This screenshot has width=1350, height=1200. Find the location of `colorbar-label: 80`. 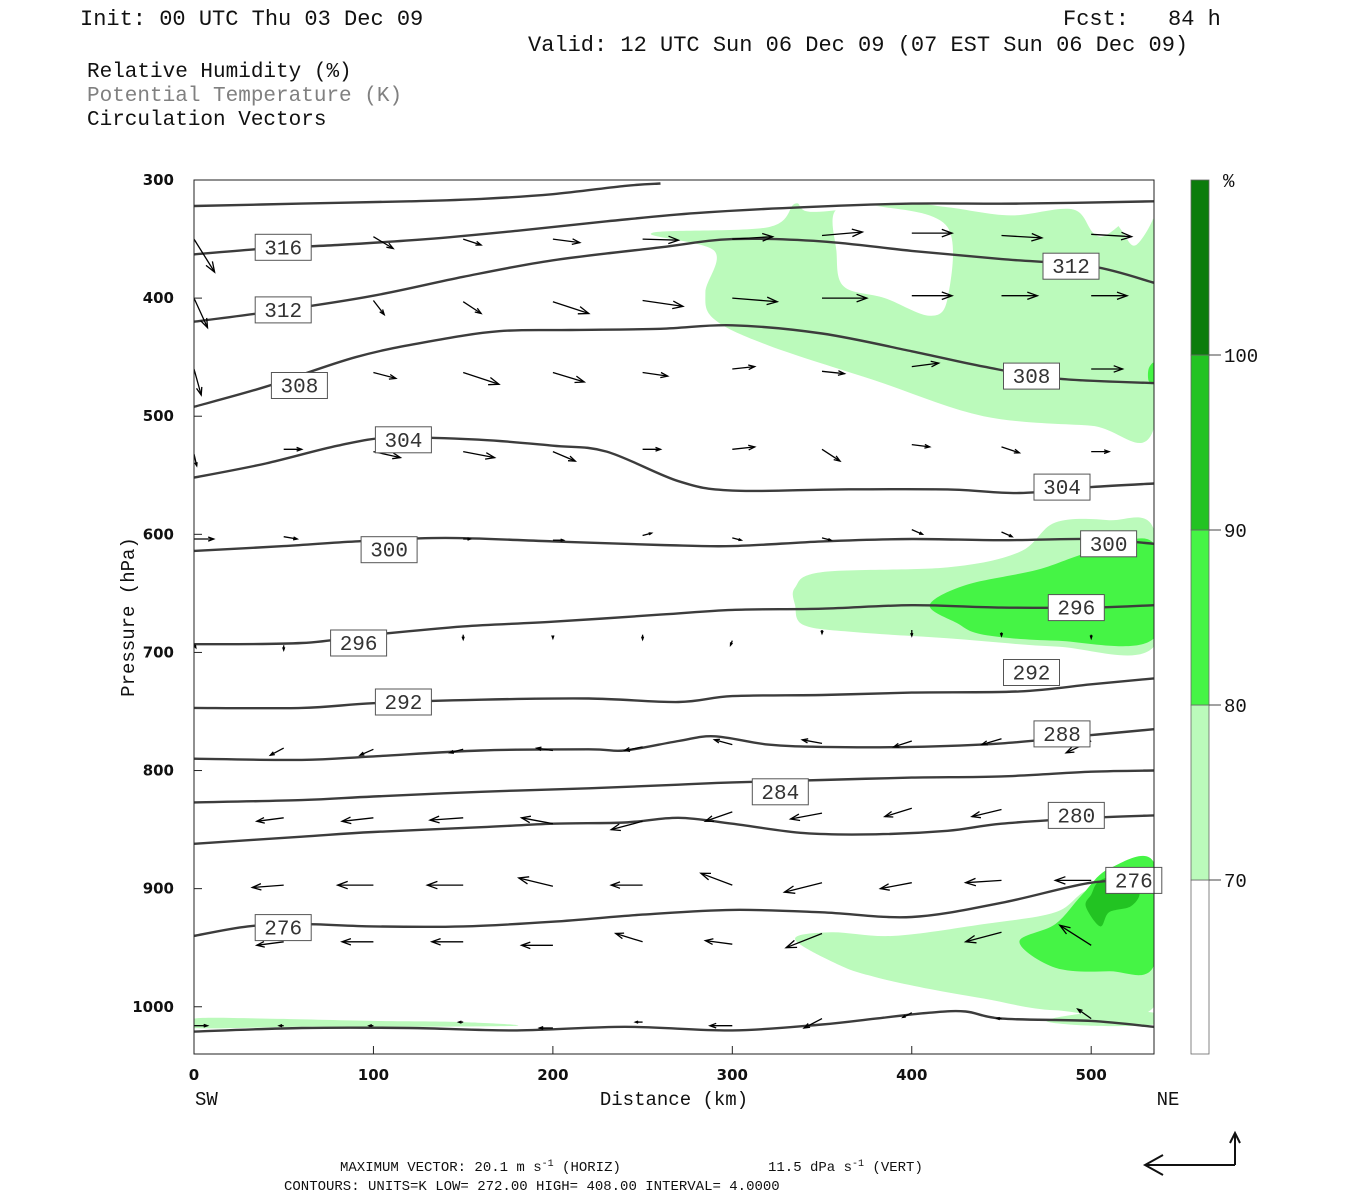

colorbar-label: 80 is located at coordinates (1235, 707).